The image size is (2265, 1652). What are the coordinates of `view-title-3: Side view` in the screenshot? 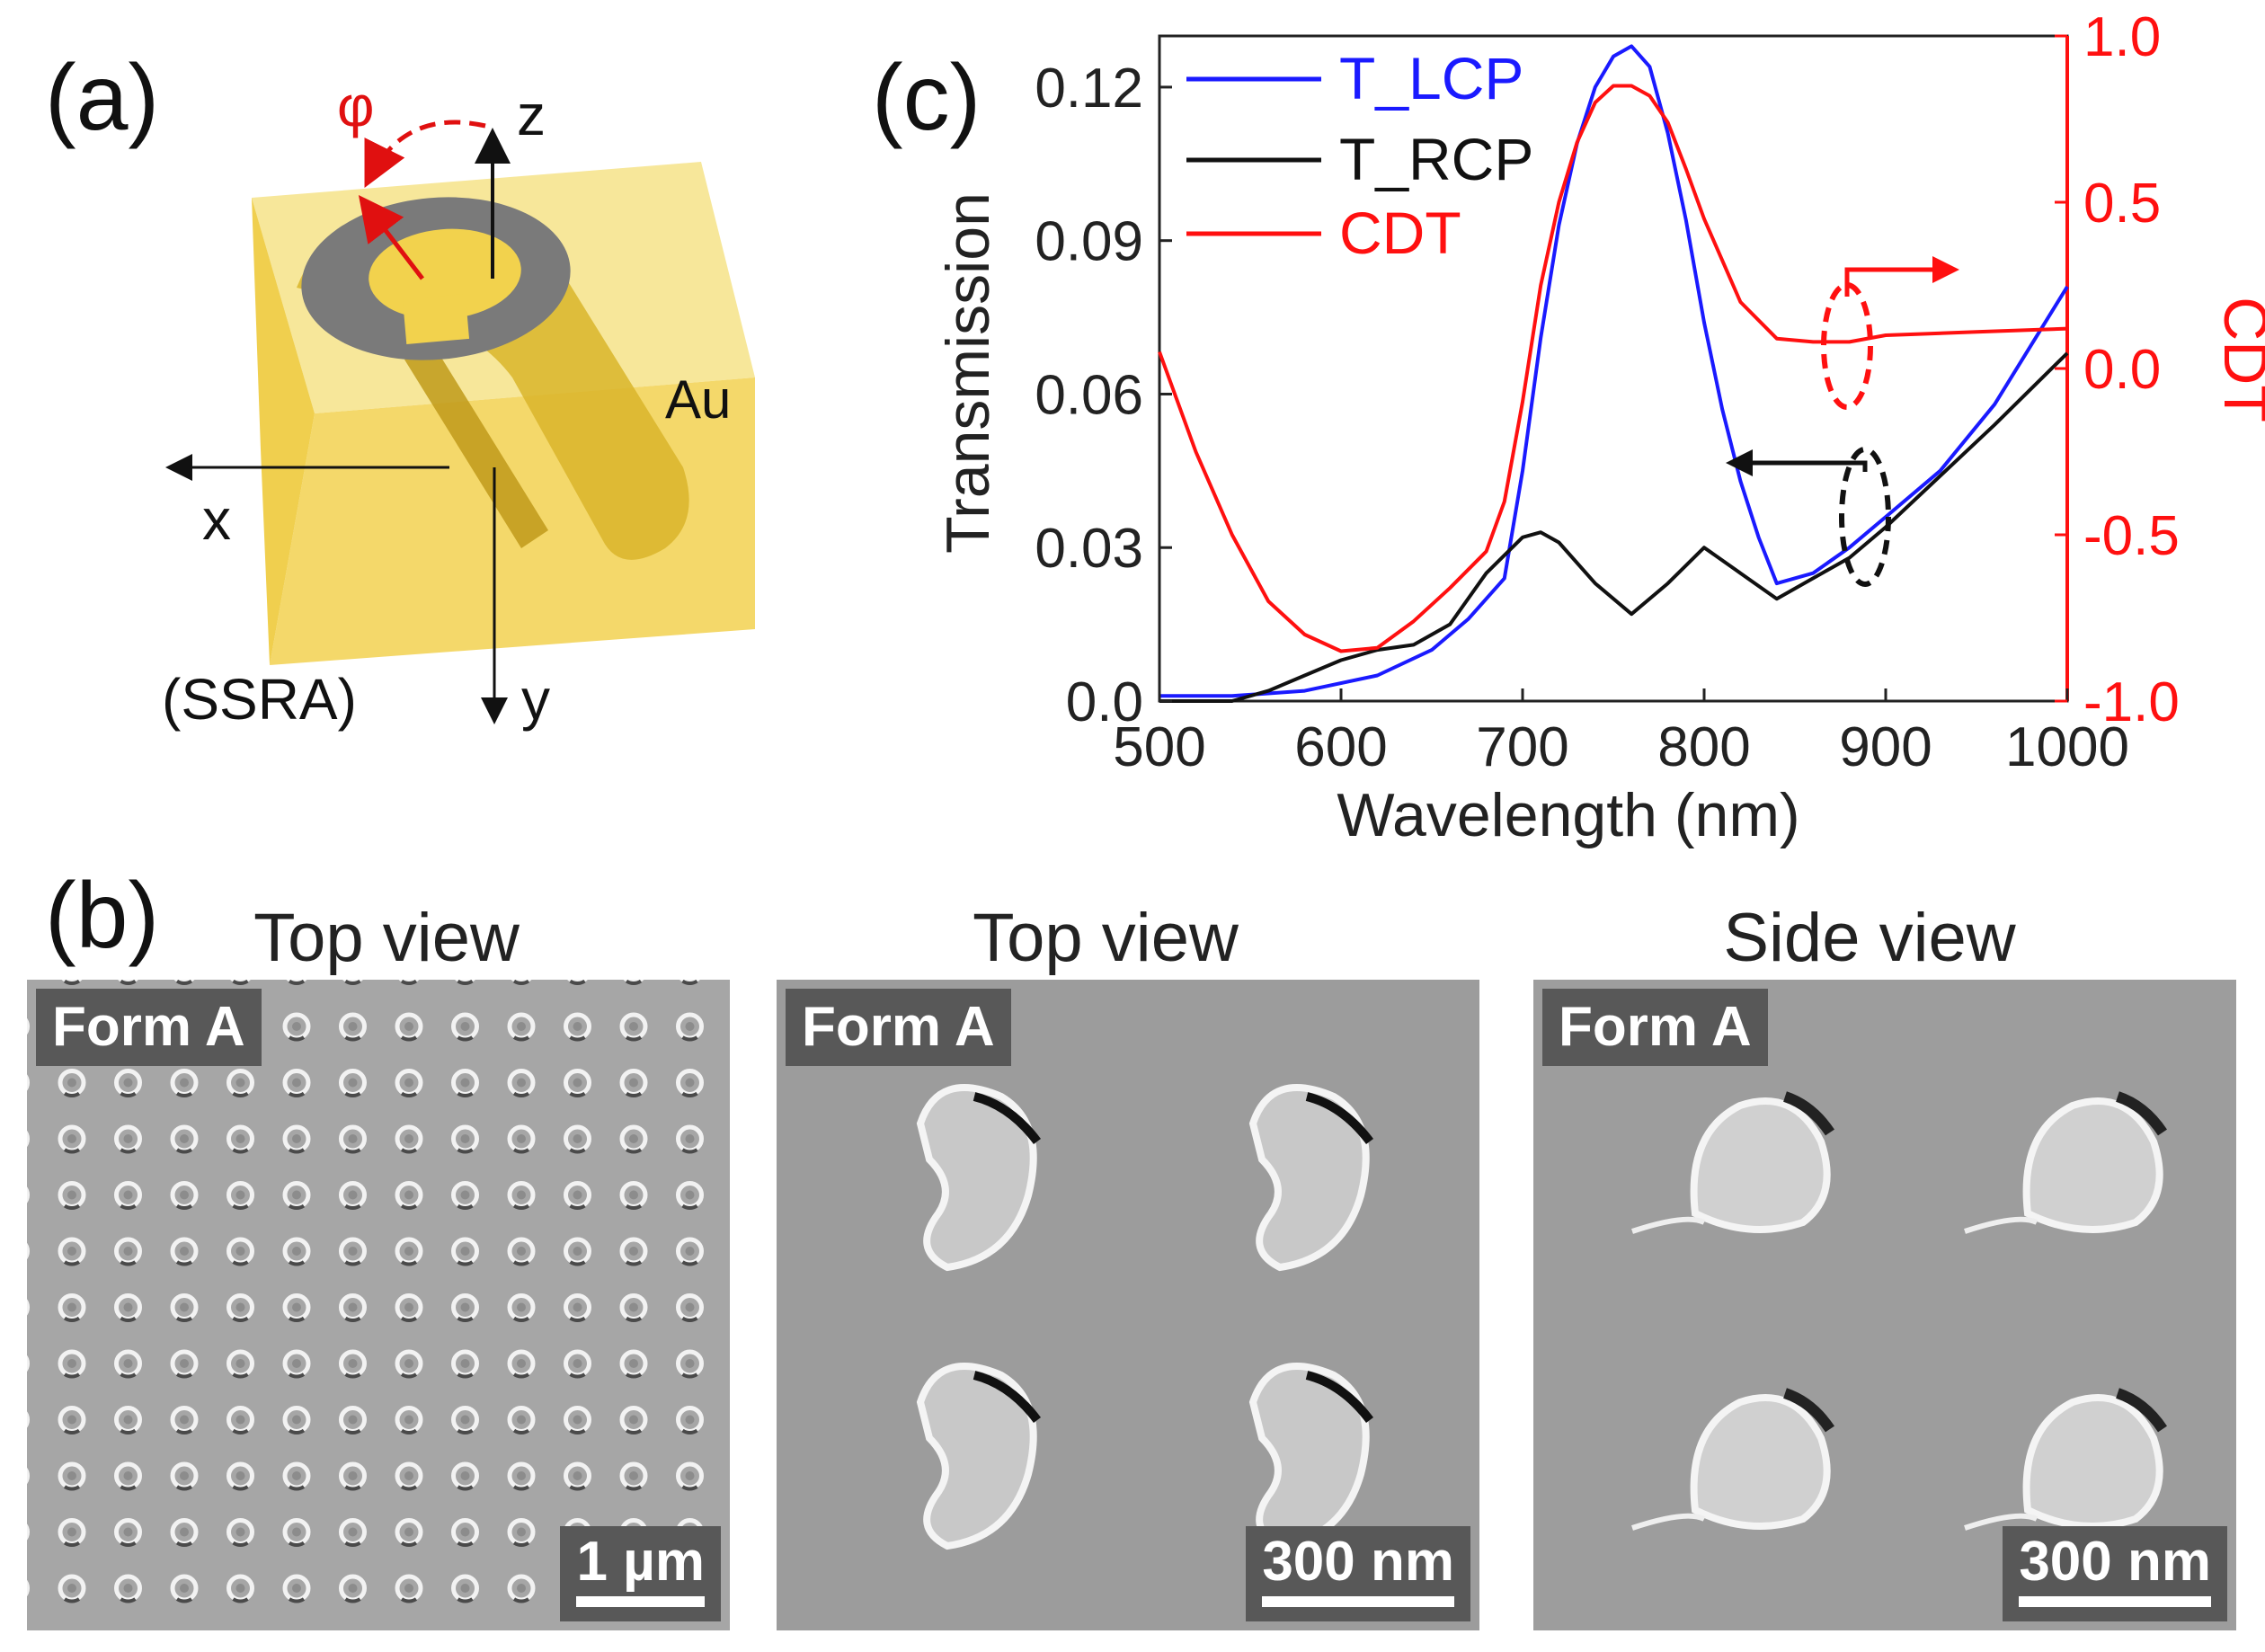 It's located at (1869, 938).